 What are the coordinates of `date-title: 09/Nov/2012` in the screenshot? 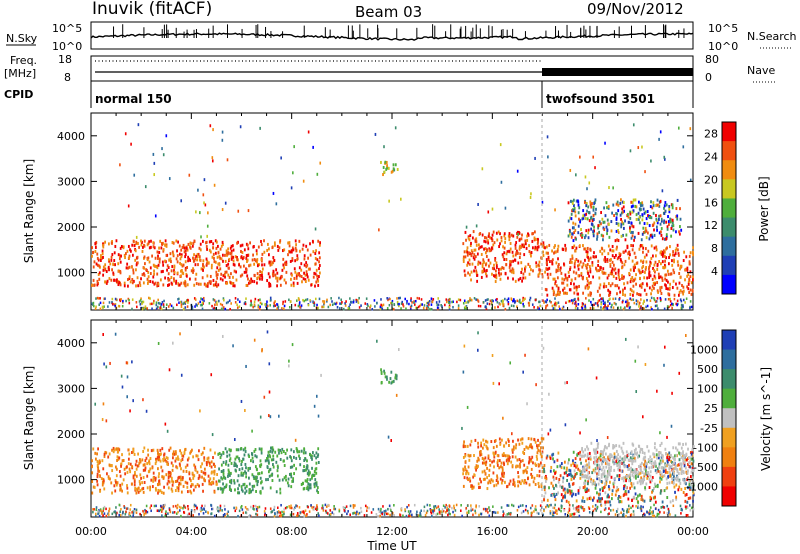 It's located at (635, 9).